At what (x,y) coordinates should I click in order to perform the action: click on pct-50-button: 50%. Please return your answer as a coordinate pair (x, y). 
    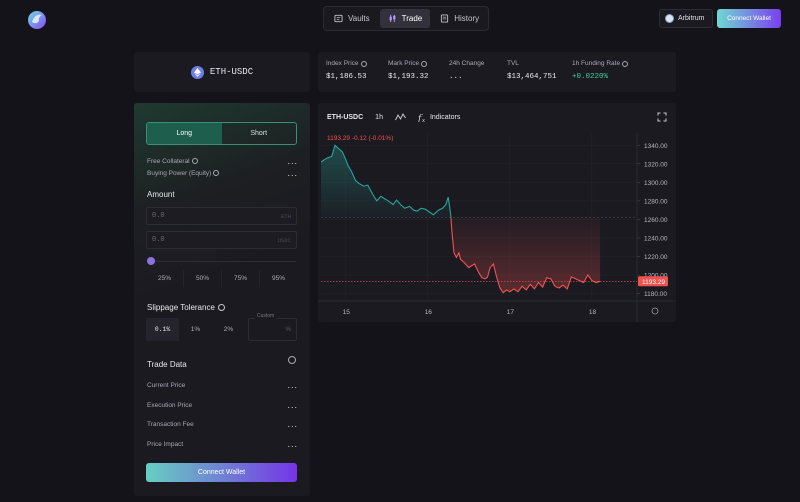
    Looking at the image, I should click on (202, 278).